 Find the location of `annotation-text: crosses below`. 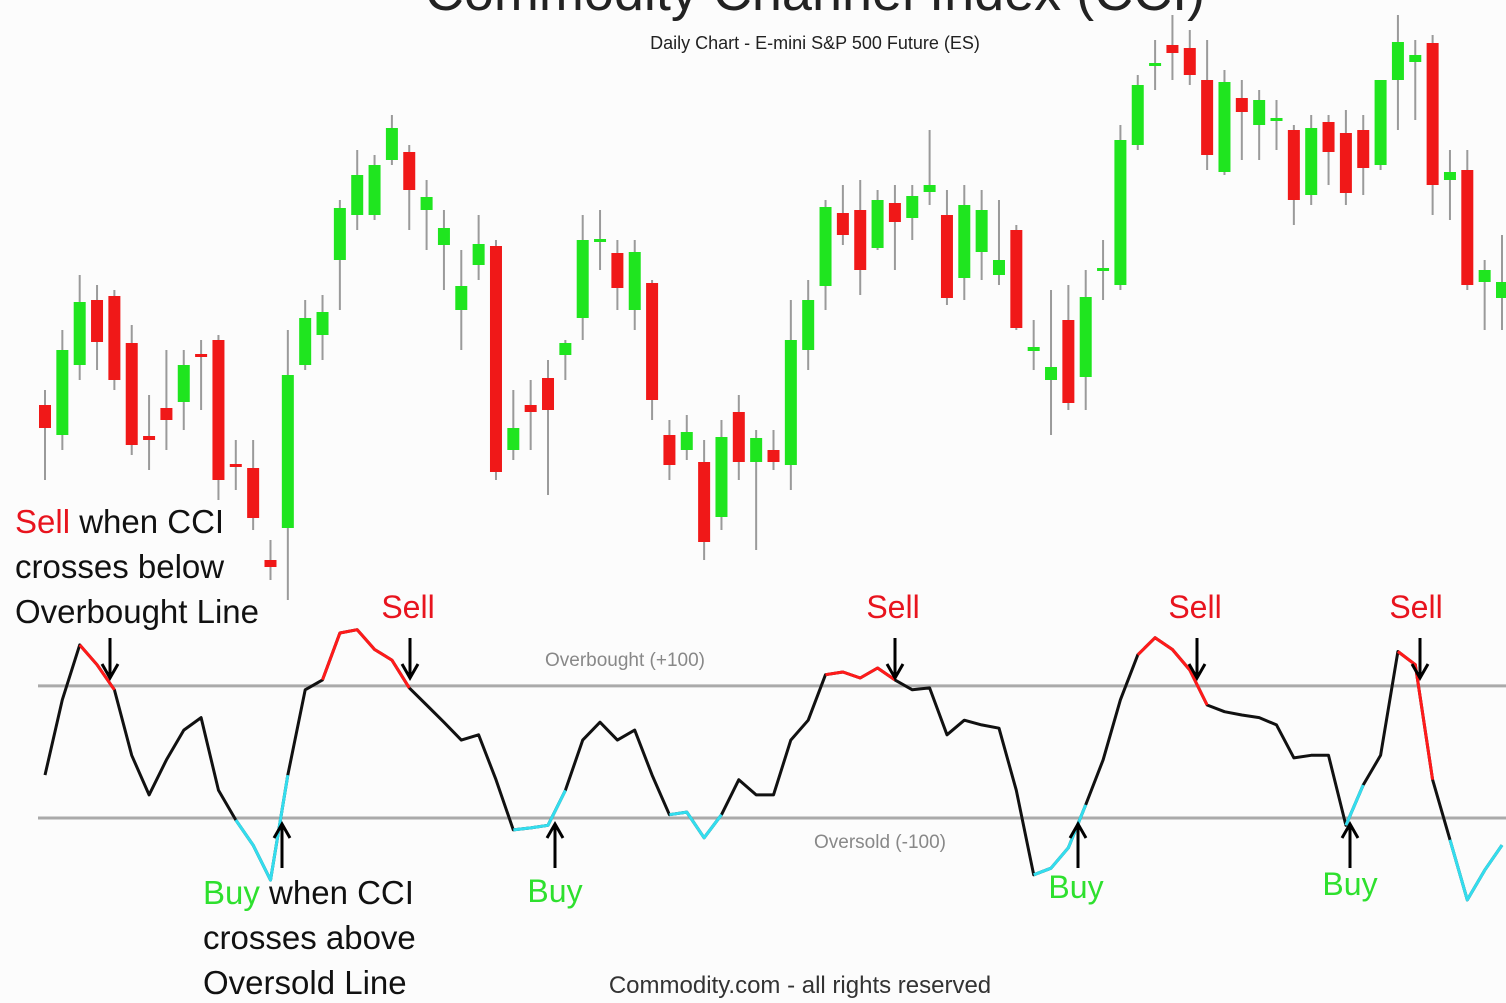

annotation-text: crosses below is located at coordinates (119, 566).